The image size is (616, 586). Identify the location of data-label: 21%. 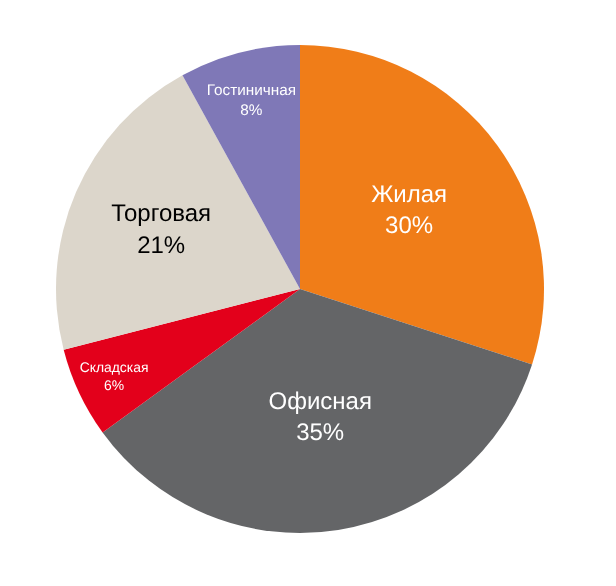
(161, 244).